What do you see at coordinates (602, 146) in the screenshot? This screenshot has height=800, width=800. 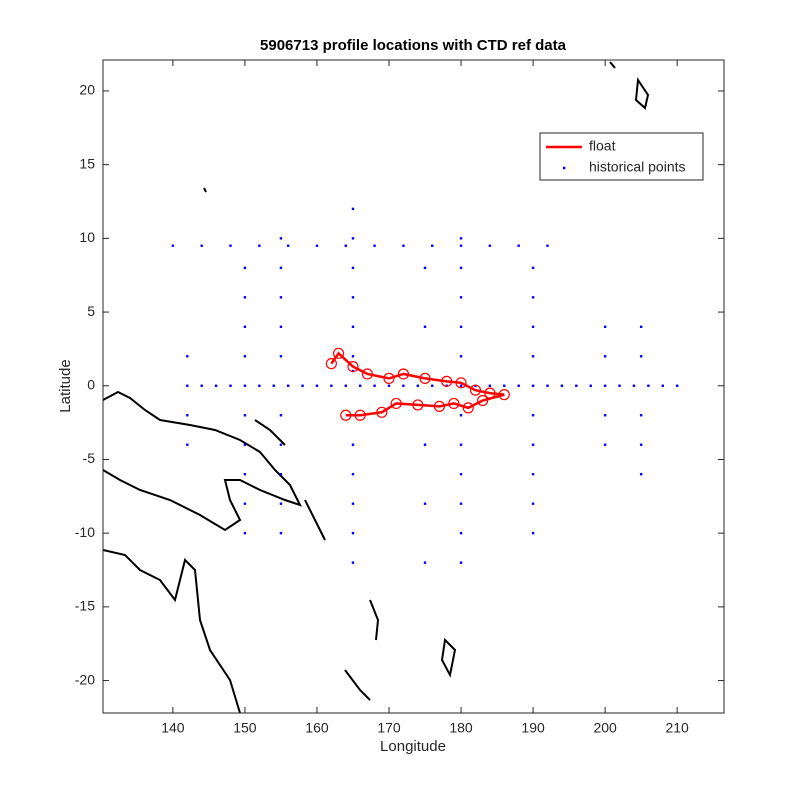 I see `legend-label: float` at bounding box center [602, 146].